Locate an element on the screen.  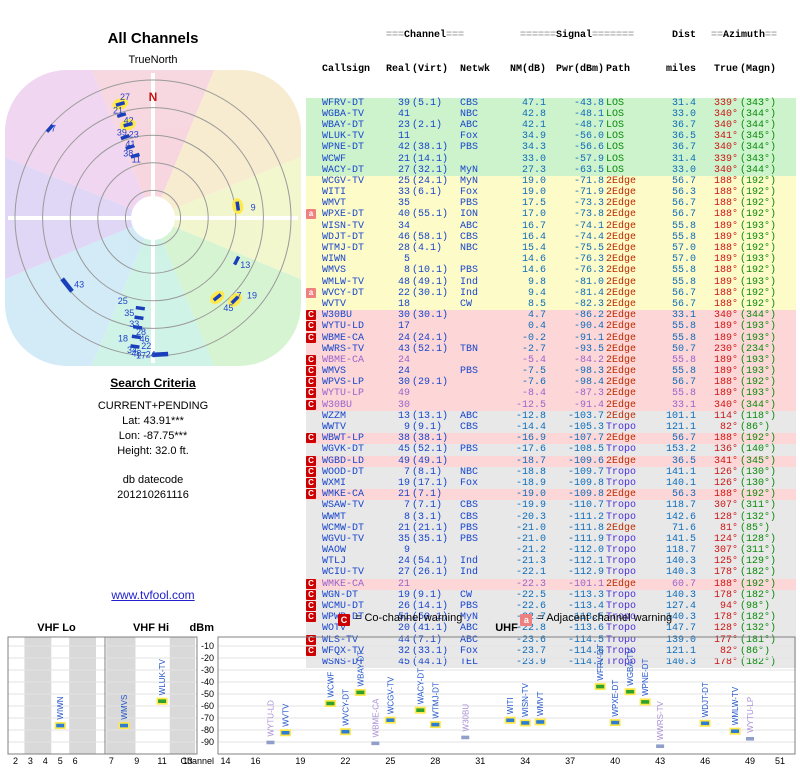
cell-callsign: WWTV is located at coordinates (334, 428).